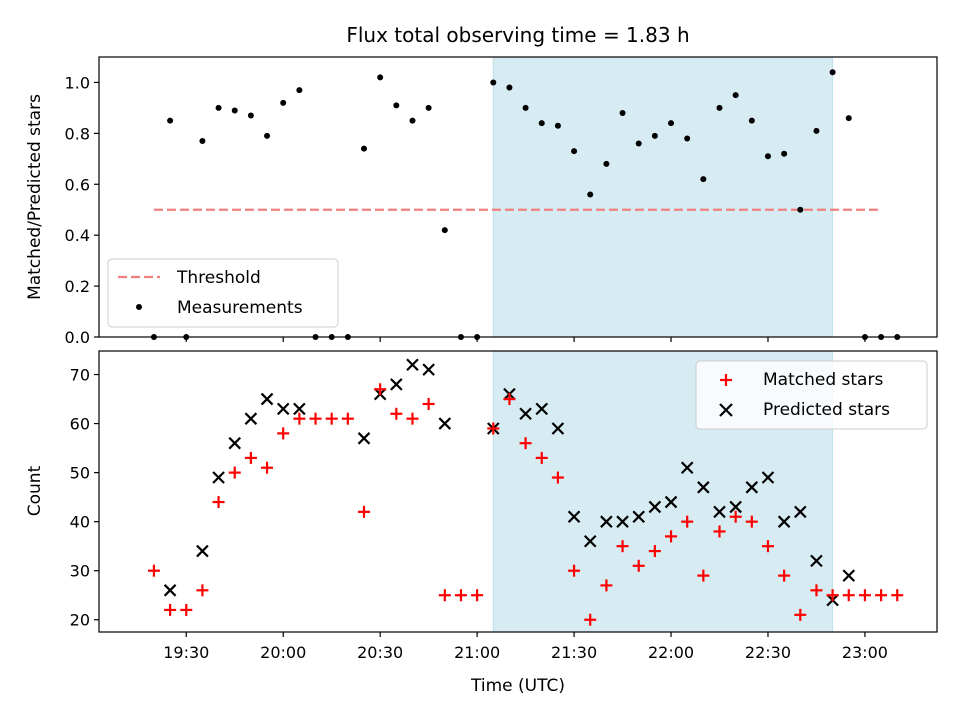 This screenshot has width=960, height=724. What do you see at coordinates (525, 647) in the screenshot?
I see `bottom-x-ticks: 19:30 20:00 20:30 21:00 21:30 22:00 22:30 23:00` at bounding box center [525, 647].